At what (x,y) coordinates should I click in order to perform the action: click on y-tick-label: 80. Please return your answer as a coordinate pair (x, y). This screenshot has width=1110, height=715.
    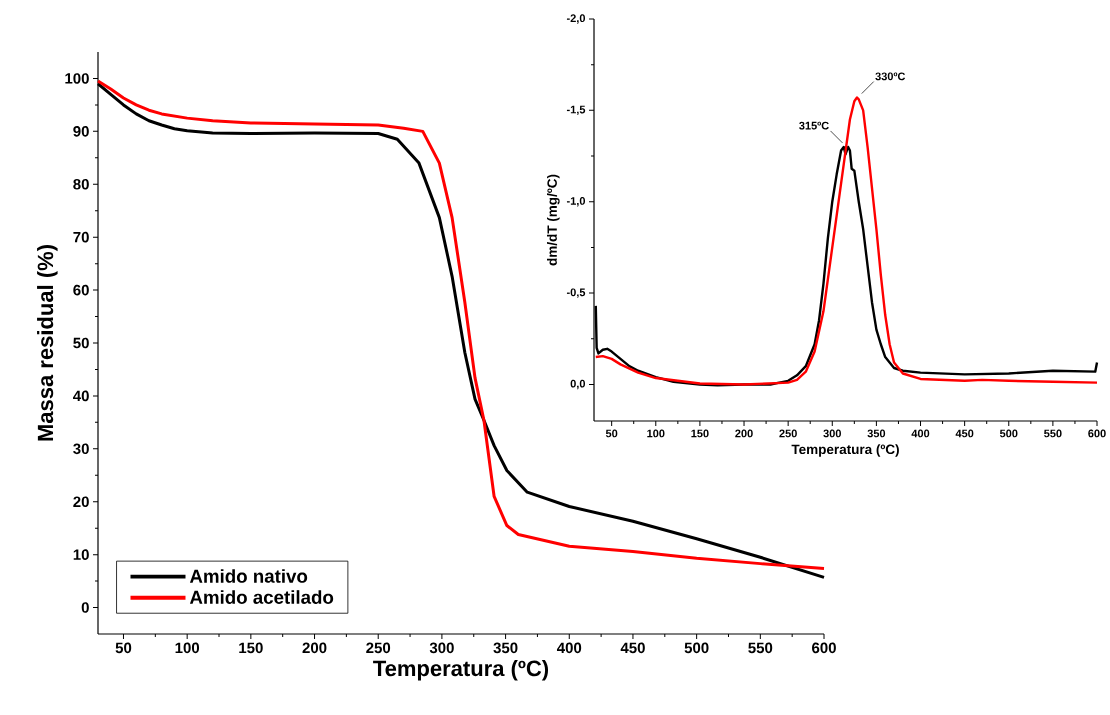
    Looking at the image, I should click on (81, 184).